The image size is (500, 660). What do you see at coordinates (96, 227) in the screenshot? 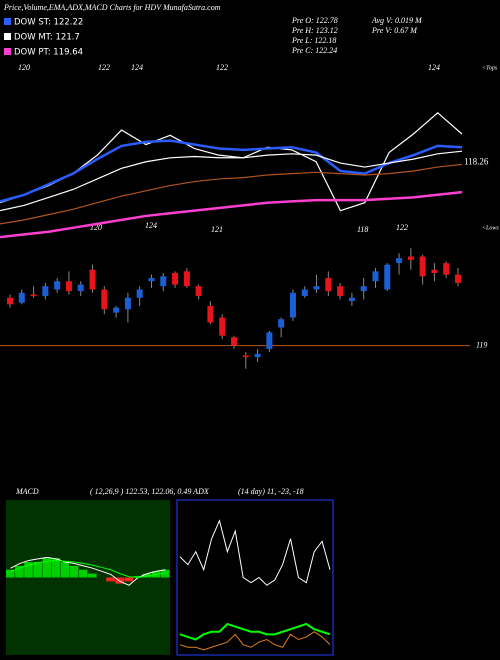
I see `bottom-label: 120` at bounding box center [96, 227].